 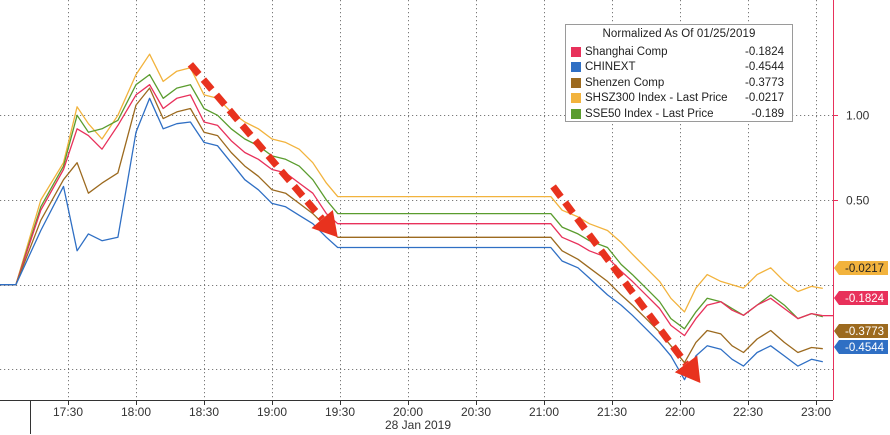 I want to click on y-tick-label: 0.50, so click(x=858, y=201).